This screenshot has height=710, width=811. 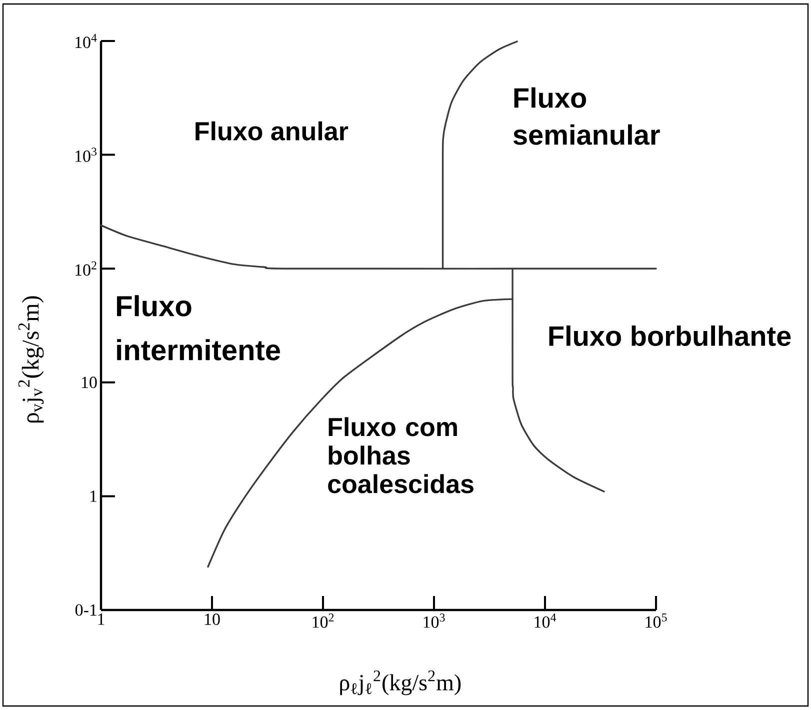 What do you see at coordinates (586, 116) in the screenshot?
I see `annotation: Fluxo semianular` at bounding box center [586, 116].